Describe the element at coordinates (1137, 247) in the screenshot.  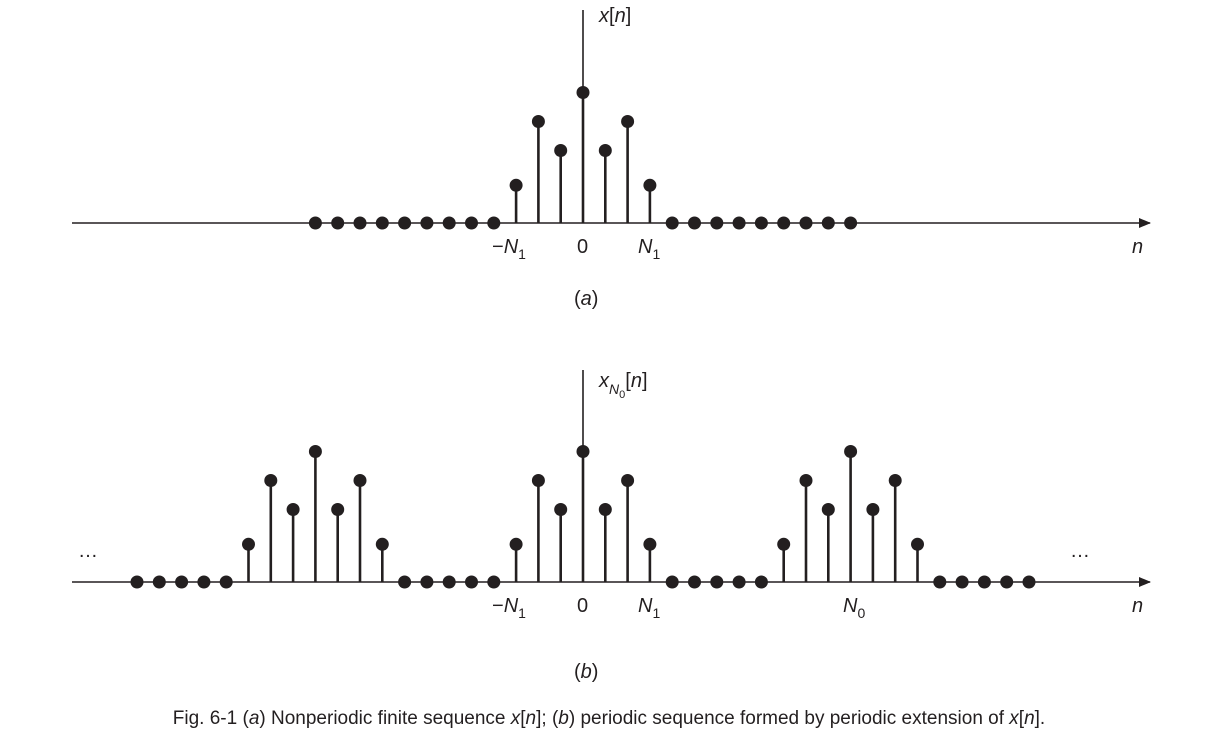
I see `panel-a-xlabel: n` at that location.